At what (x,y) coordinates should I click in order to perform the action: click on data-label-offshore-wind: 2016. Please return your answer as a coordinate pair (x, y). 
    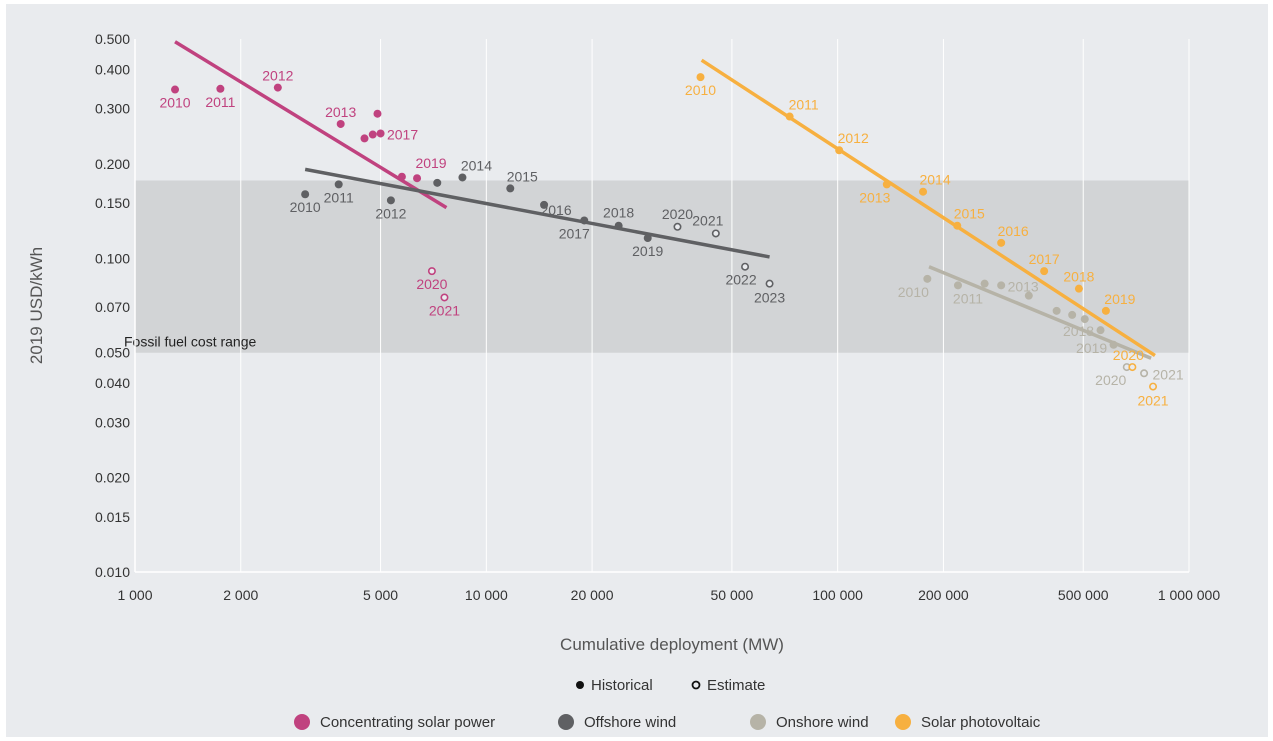
    Looking at the image, I should click on (555, 210).